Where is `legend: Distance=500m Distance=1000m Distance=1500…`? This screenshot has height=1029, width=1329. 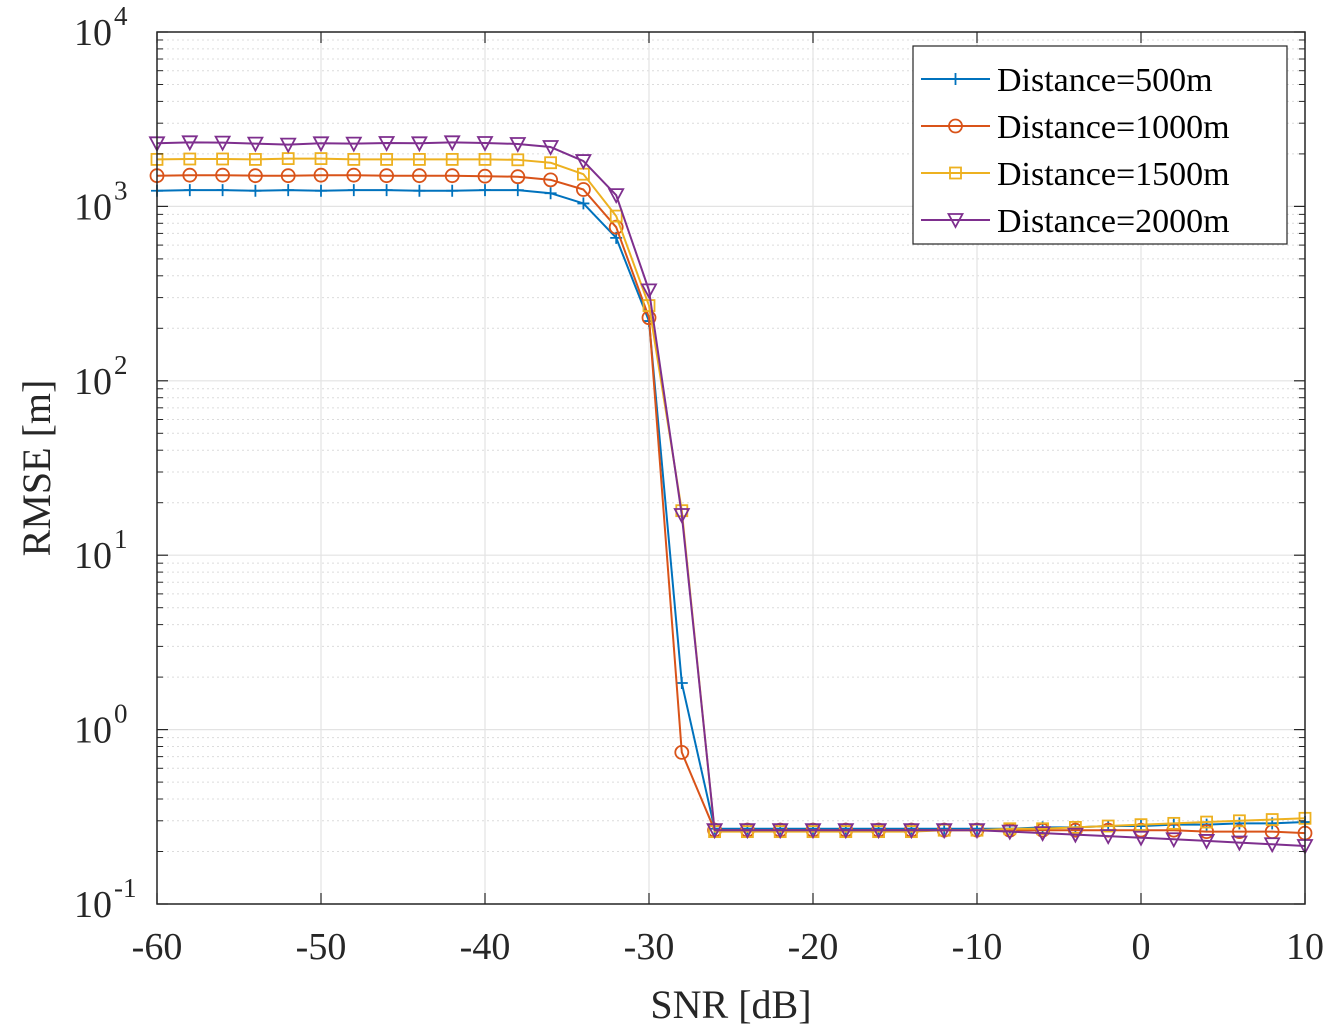 legend: Distance=500m Distance=1000m Distance=1500… is located at coordinates (1100, 145).